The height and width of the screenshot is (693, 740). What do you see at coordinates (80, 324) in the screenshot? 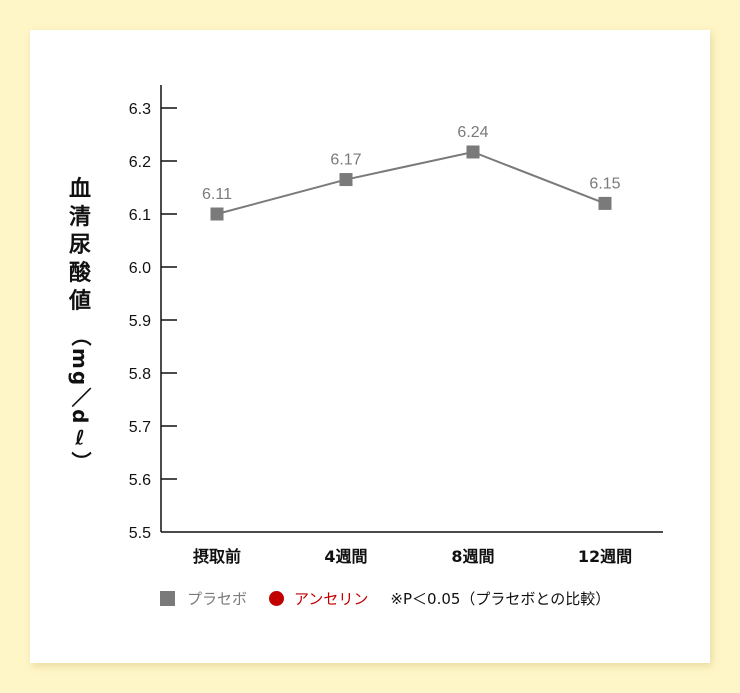
I see `y-axis-label: 血 清 尿 酸 値 （mg／dℓ）` at bounding box center [80, 324].